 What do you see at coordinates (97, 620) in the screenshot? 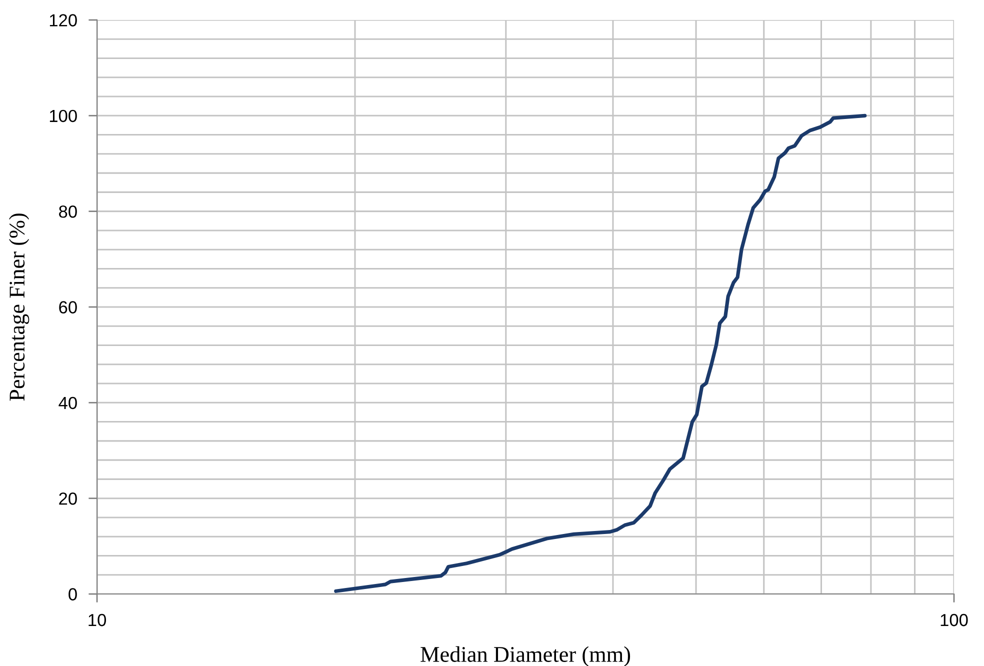
I see `x-tick-label: 10` at bounding box center [97, 620].